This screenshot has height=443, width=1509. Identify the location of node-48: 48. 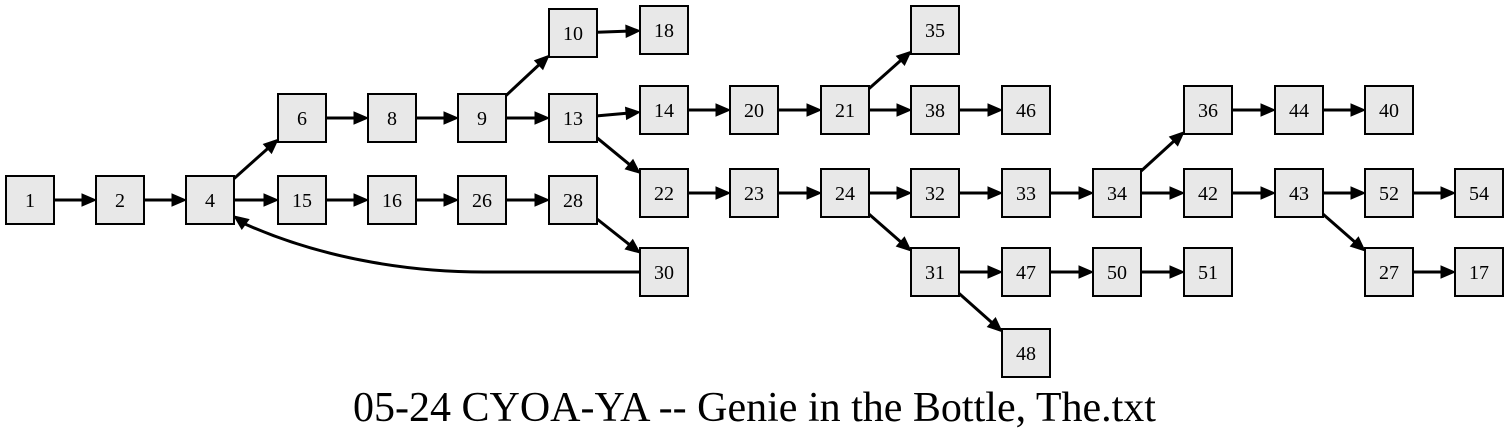
(1026, 353).